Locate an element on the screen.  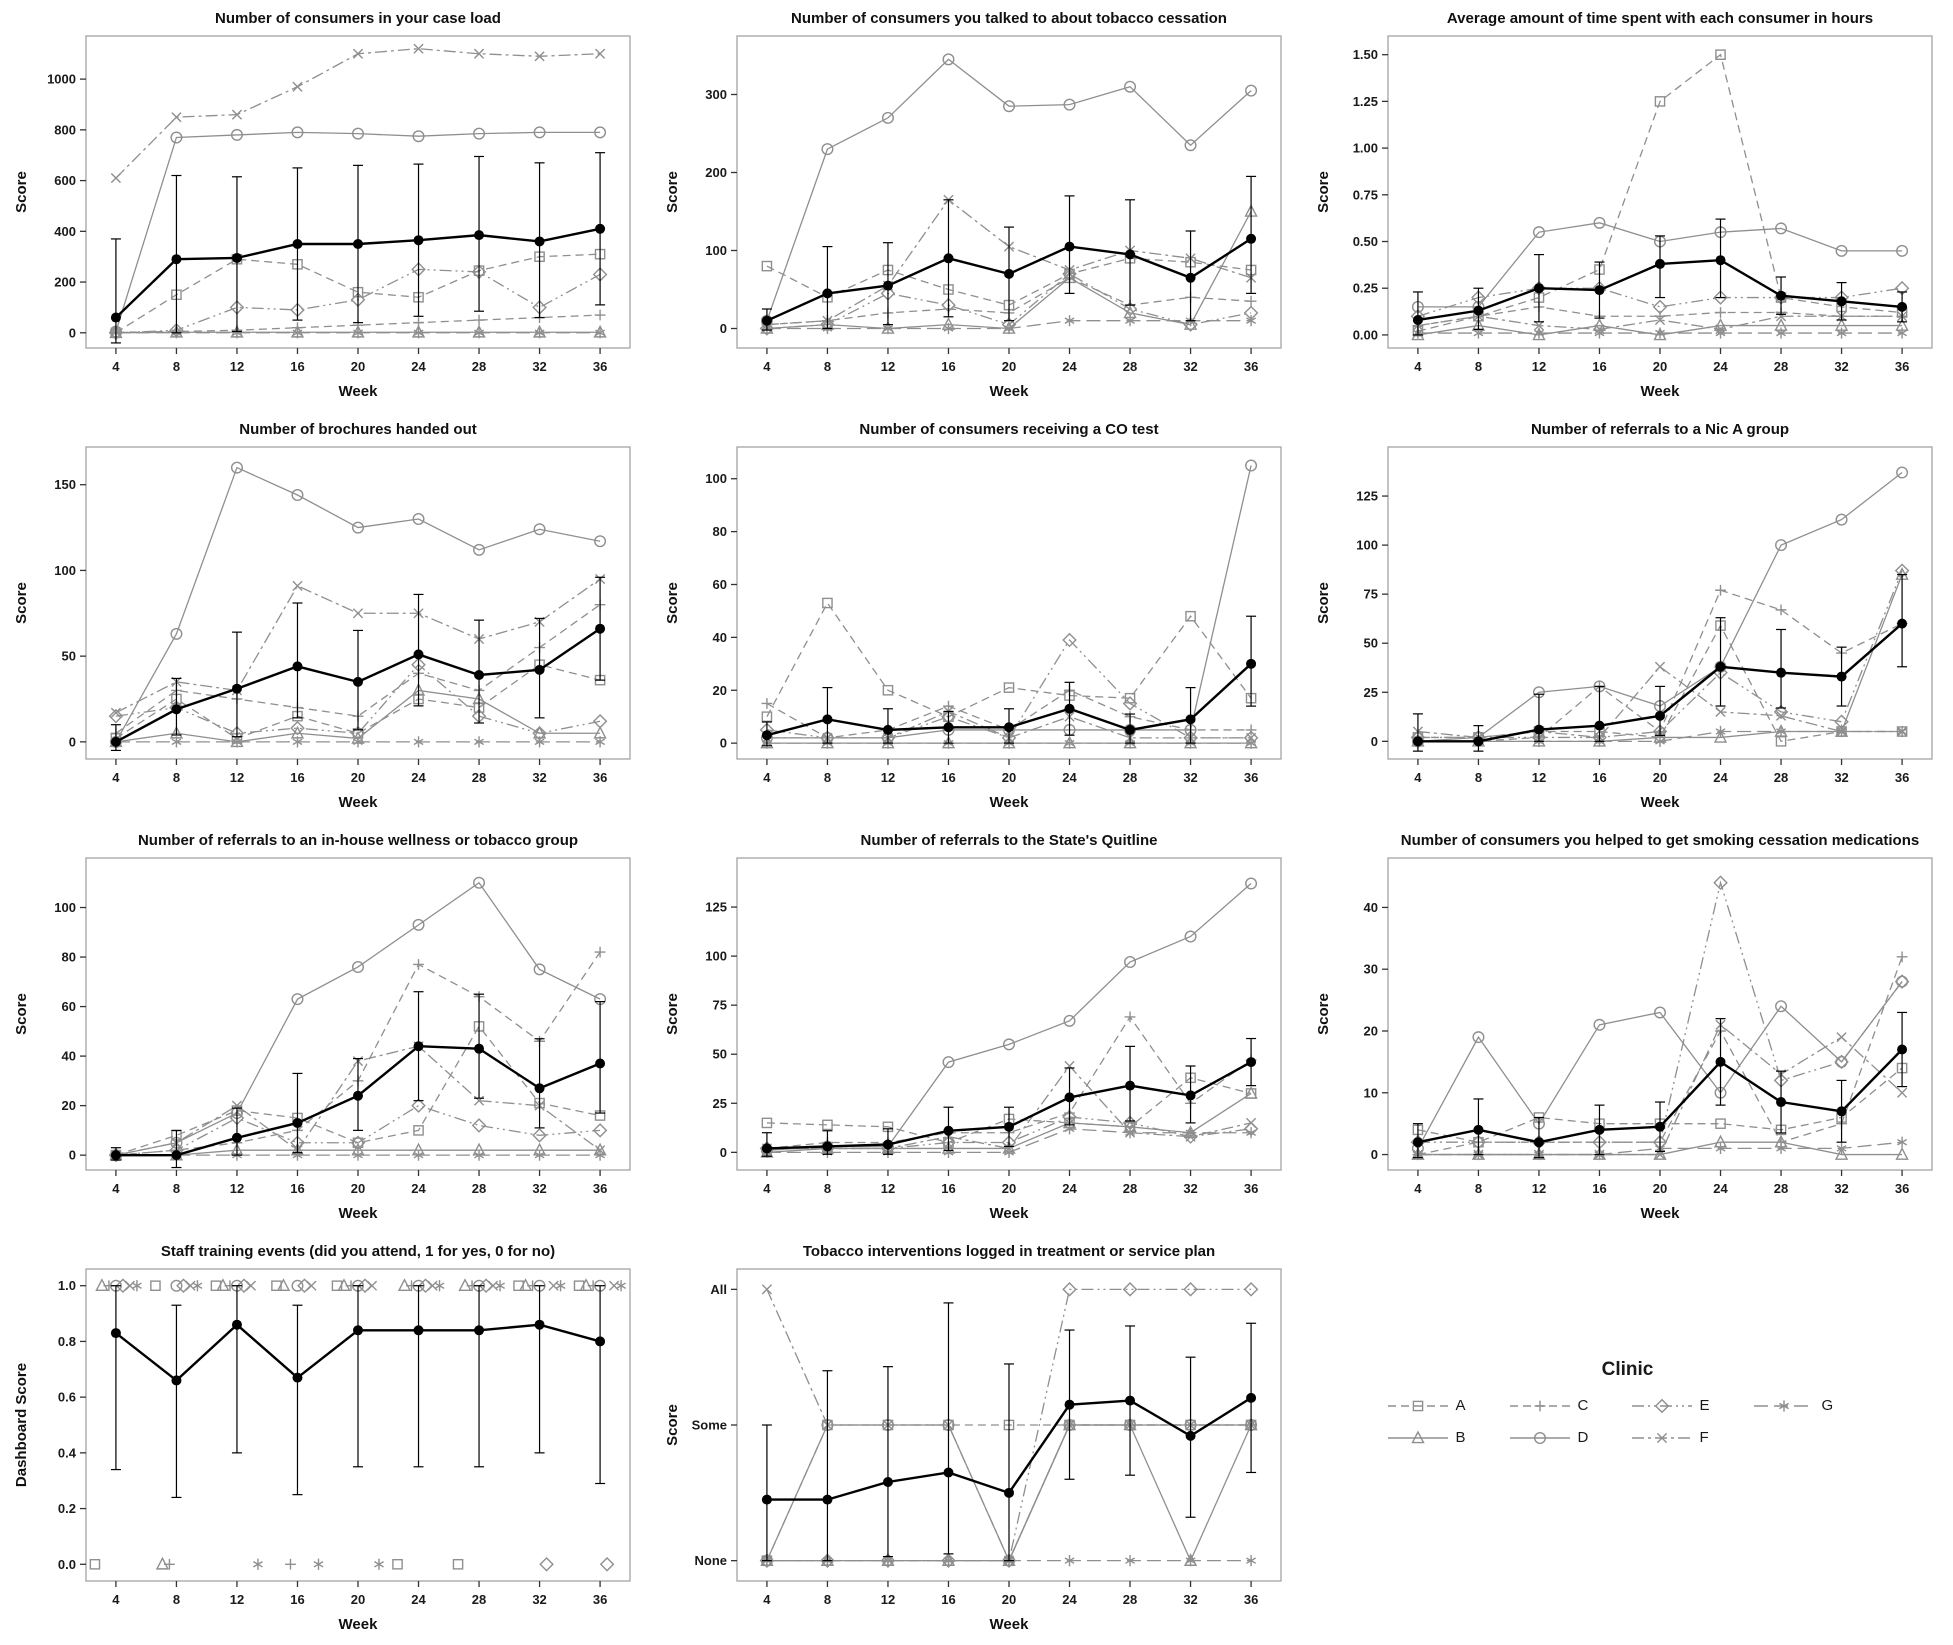
y-tick-label: 0.0 is located at coordinates (66, 1563).